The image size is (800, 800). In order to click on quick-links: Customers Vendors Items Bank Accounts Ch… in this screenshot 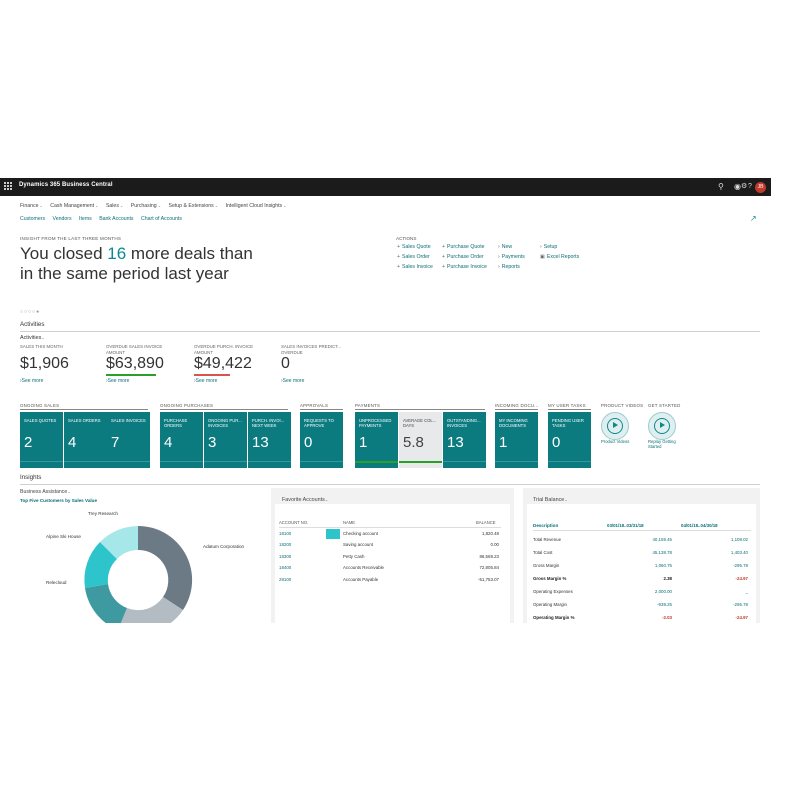, I will do `click(104, 219)`.